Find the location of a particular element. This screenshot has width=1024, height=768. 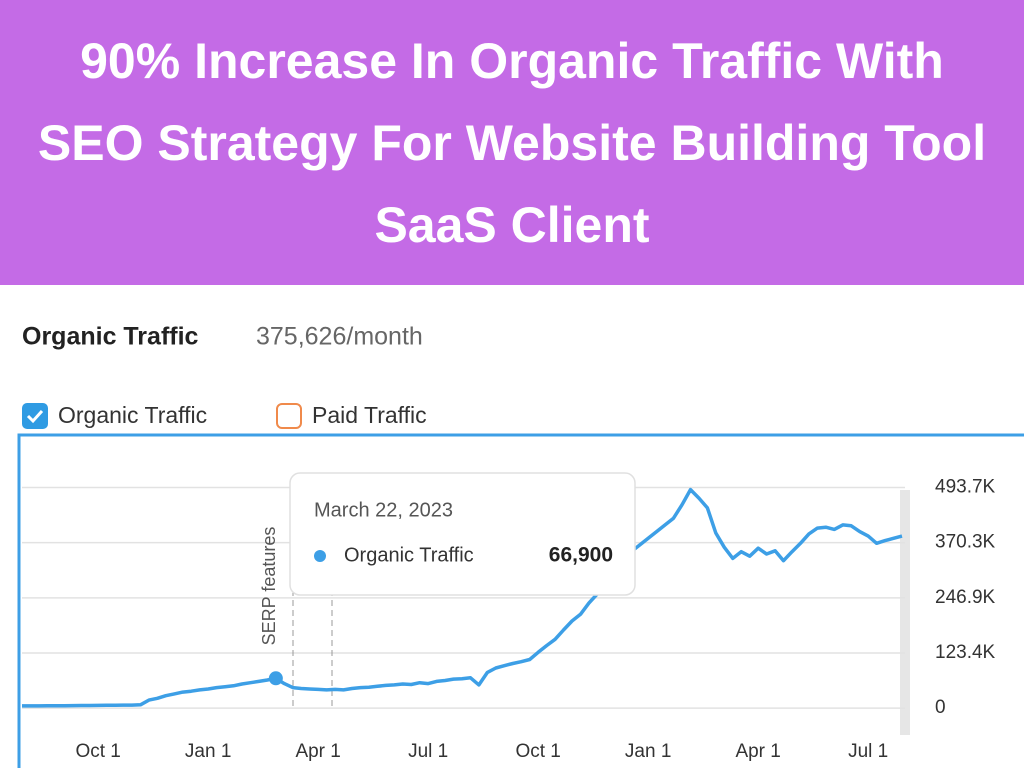

y-tick-label: 246.9K is located at coordinates (965, 597).